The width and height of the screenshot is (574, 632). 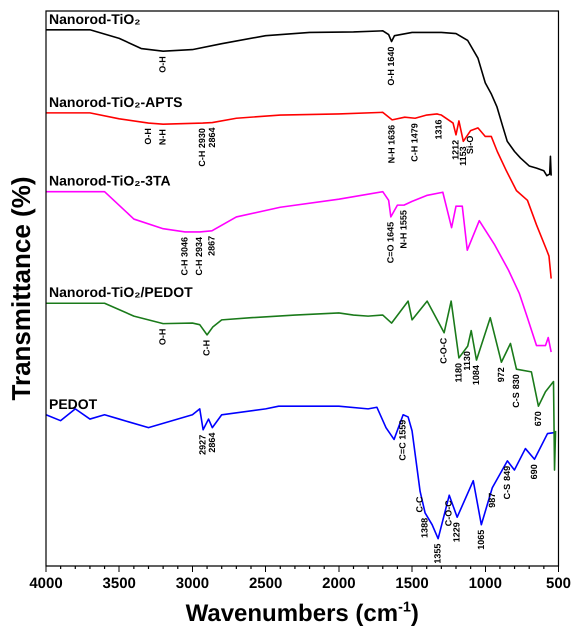 What do you see at coordinates (116, 102) in the screenshot?
I see `series-label: Nanorod-TiO₂-APTS` at bounding box center [116, 102].